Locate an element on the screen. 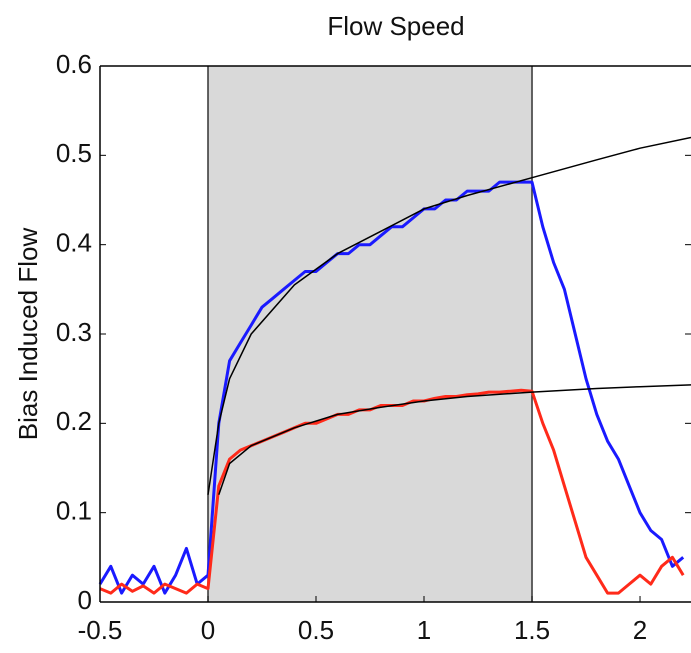 The image size is (691, 653). y-axis-label: Bias Induced Flow is located at coordinates (28, 334).